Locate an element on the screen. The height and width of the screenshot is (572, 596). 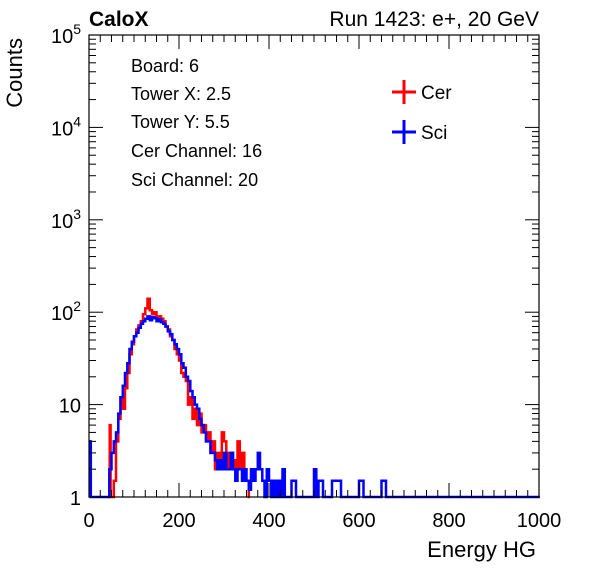
info-tower-x: Tower X: 2.5 is located at coordinates (181, 94).